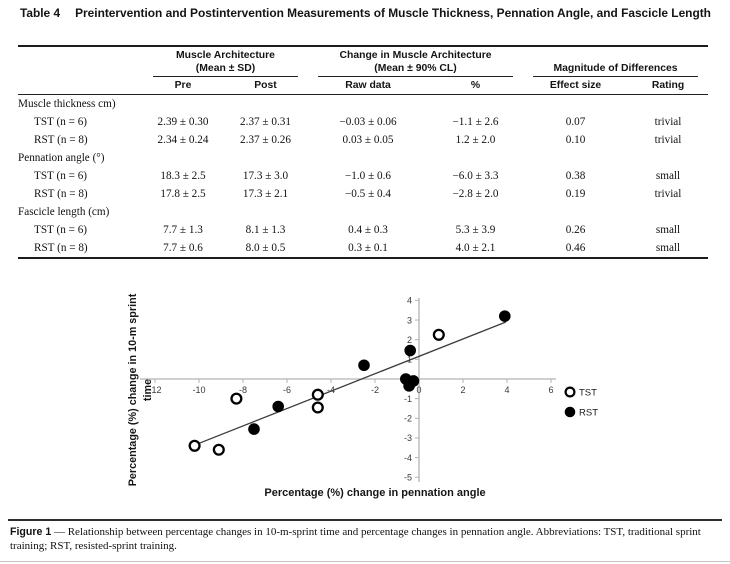 This screenshot has width=730, height=564. I want to click on cell-effect: 0.10, so click(575, 140).